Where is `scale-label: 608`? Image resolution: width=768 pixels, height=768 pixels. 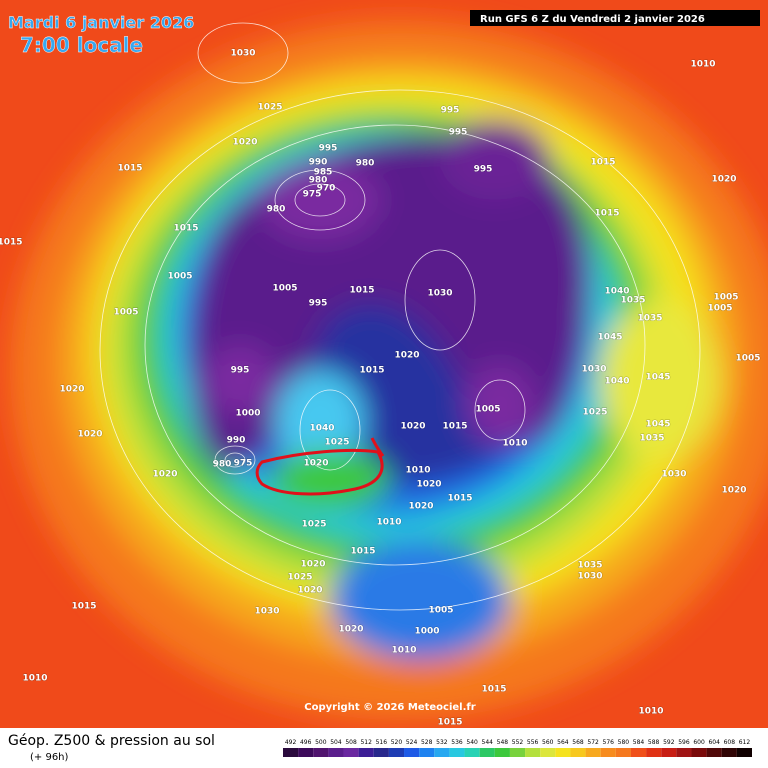
scale-label: 608 is located at coordinates (730, 742).